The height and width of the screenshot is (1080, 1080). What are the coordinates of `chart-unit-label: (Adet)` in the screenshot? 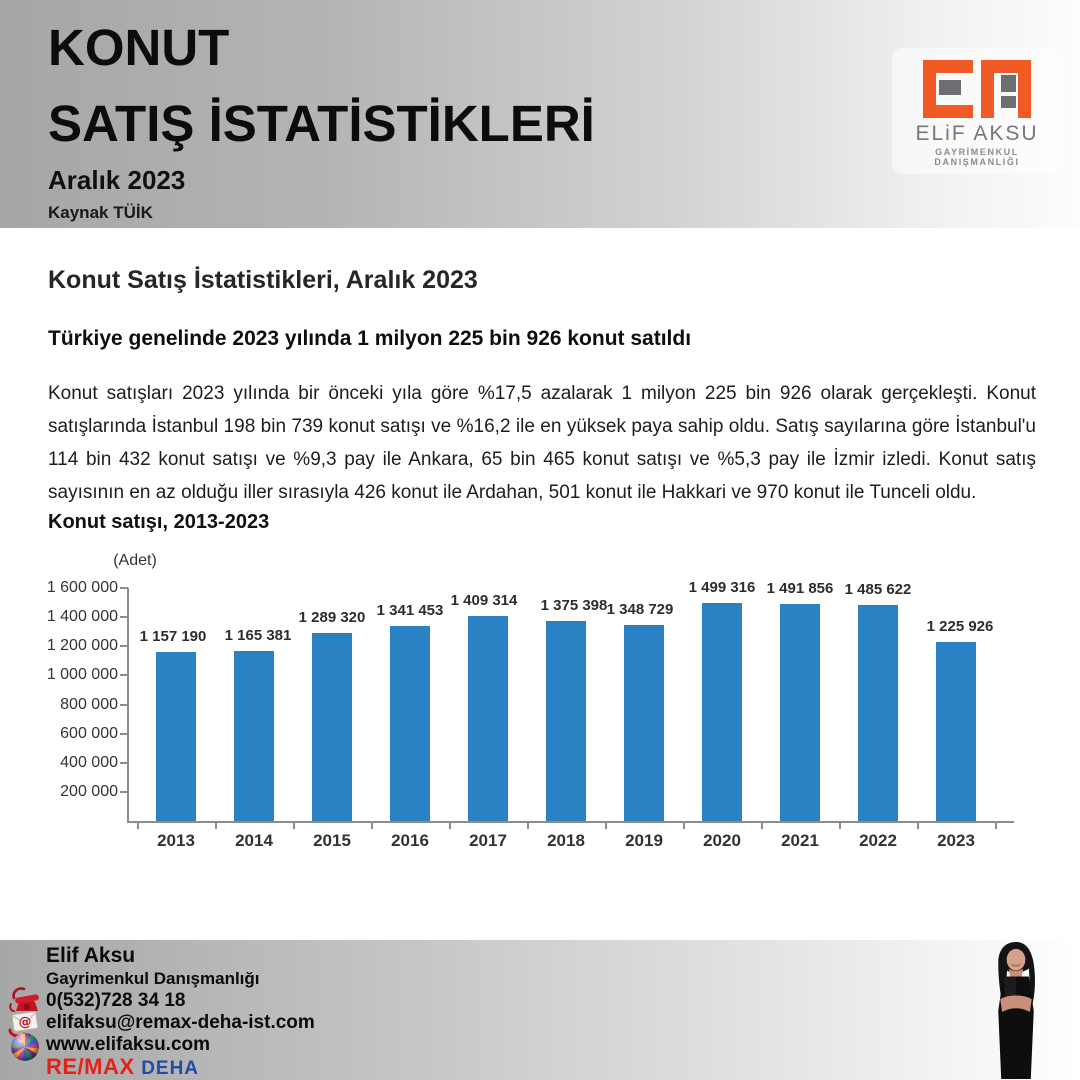 It's located at (135, 560).